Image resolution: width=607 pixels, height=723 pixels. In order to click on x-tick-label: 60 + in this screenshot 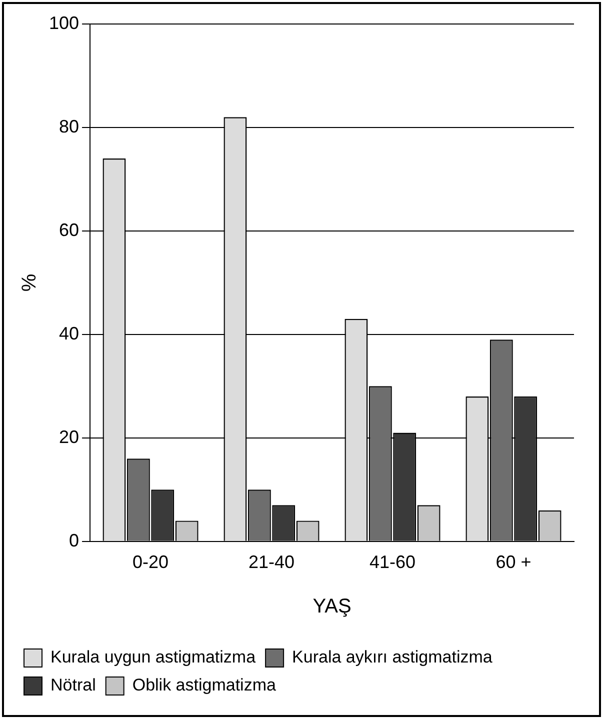, I will do `click(514, 562)`.